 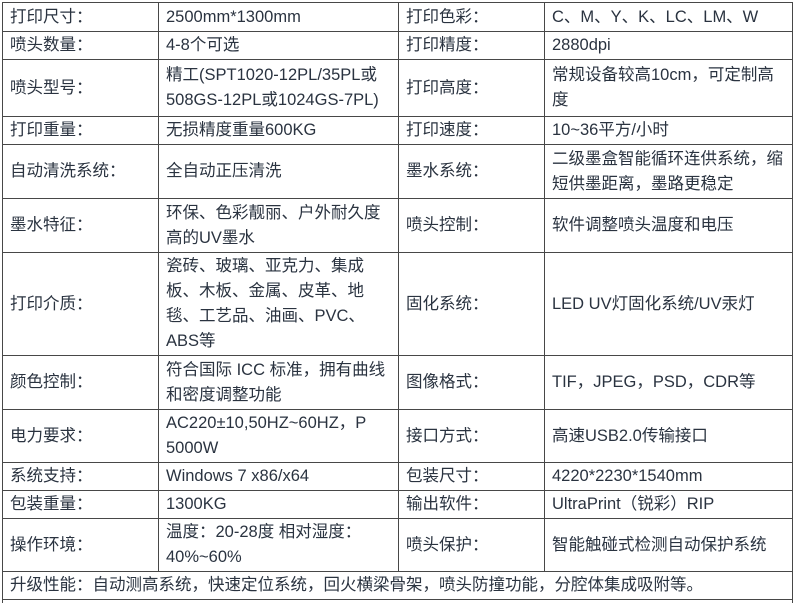 I want to click on spec-value: Windows 7 x86/x64, so click(x=278, y=476).